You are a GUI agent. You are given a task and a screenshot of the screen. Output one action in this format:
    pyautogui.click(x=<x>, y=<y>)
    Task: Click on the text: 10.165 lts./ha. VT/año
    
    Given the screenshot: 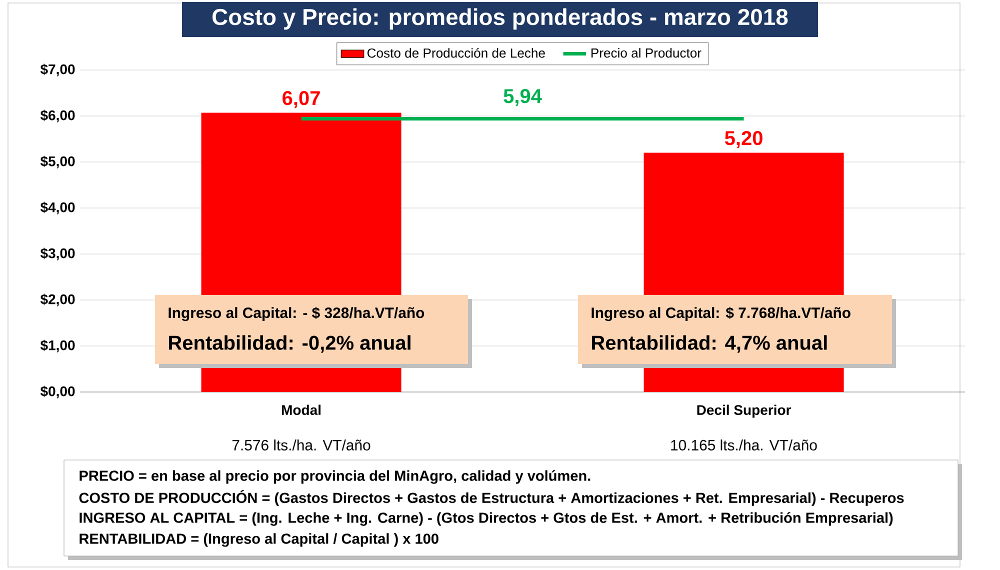 What is the action you would take?
    pyautogui.click(x=744, y=445)
    